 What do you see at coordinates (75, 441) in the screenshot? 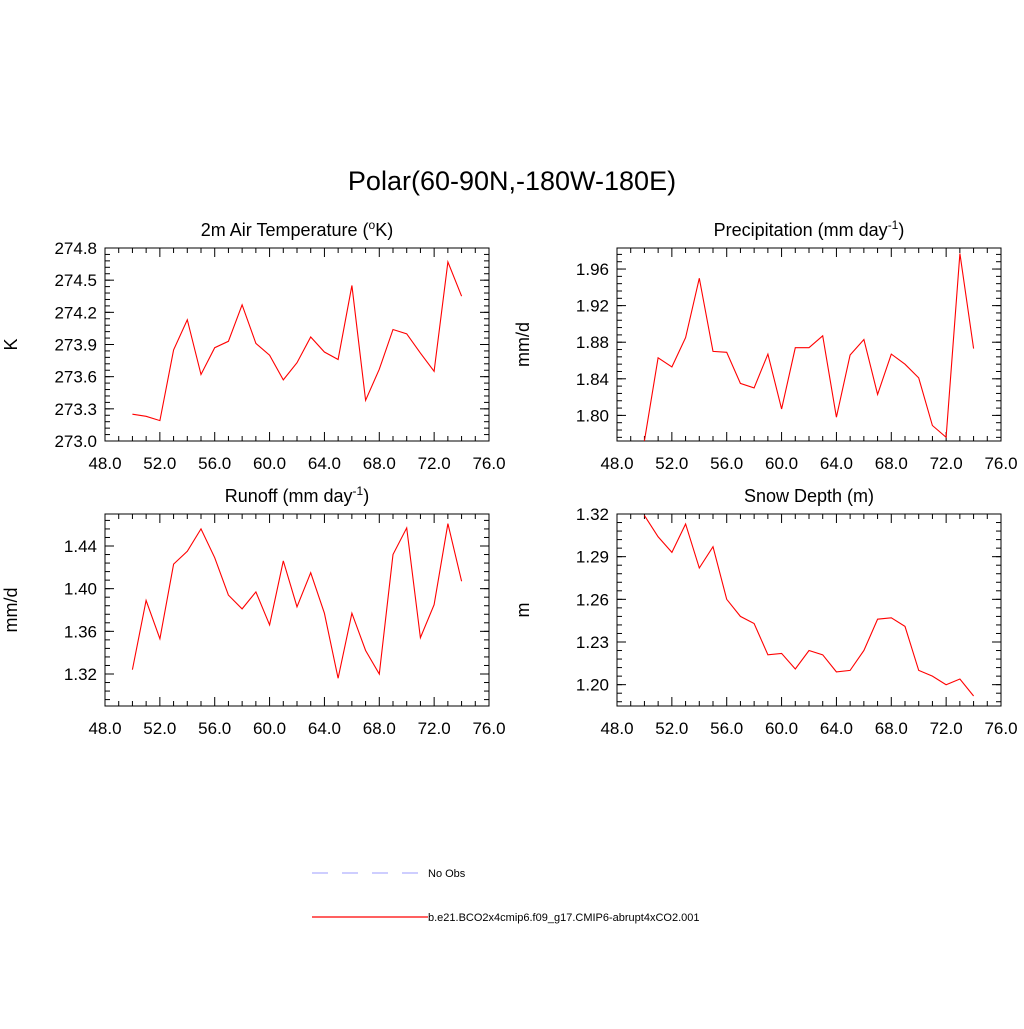
I see `y-tick-label: 273.0` at bounding box center [75, 441].